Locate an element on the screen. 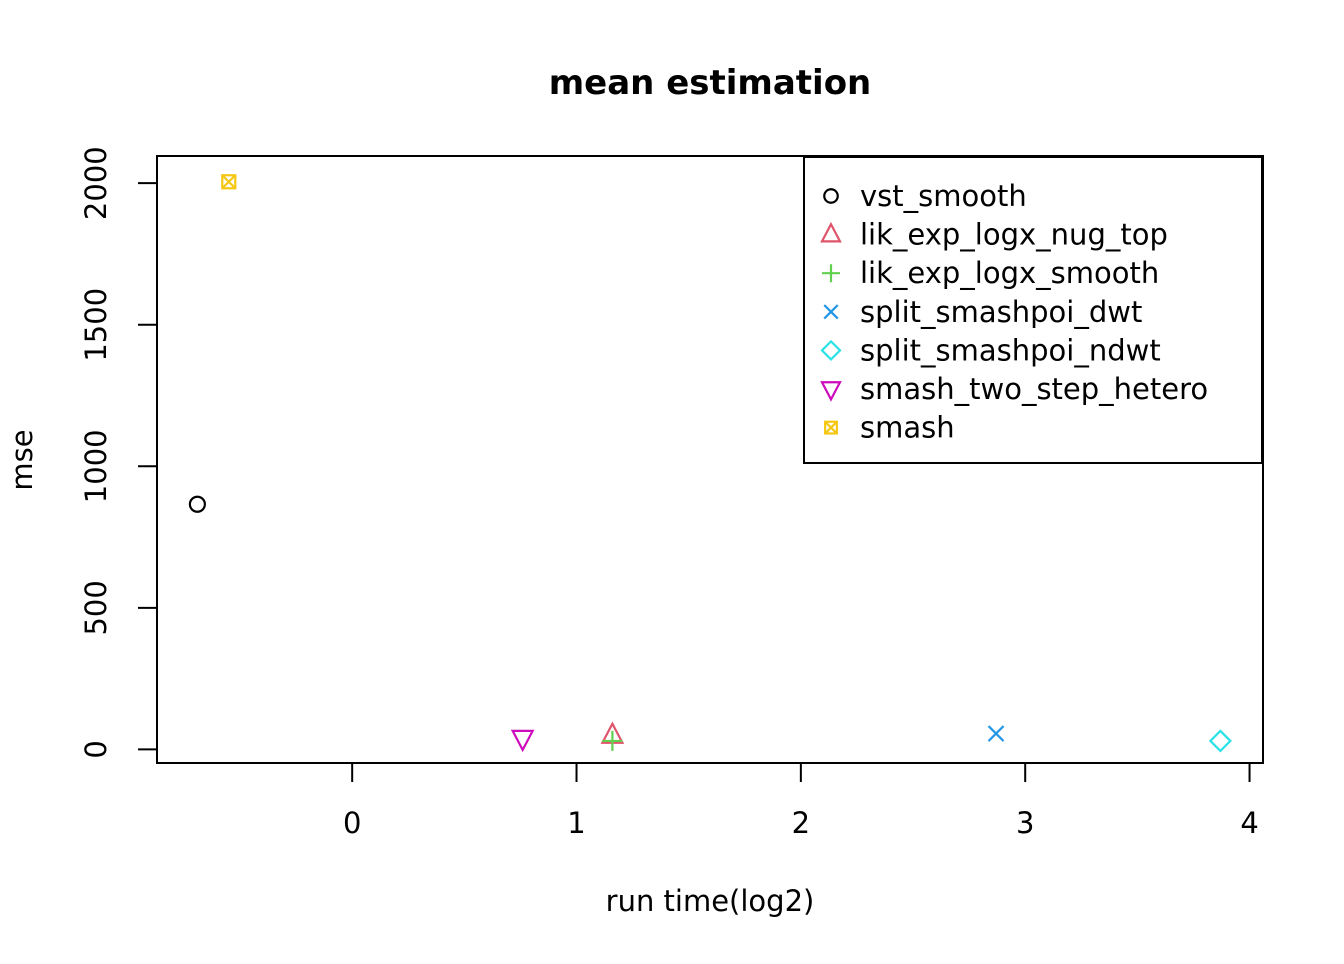  data-point-split_smashpoi_ndwt is located at coordinates (1220, 741).